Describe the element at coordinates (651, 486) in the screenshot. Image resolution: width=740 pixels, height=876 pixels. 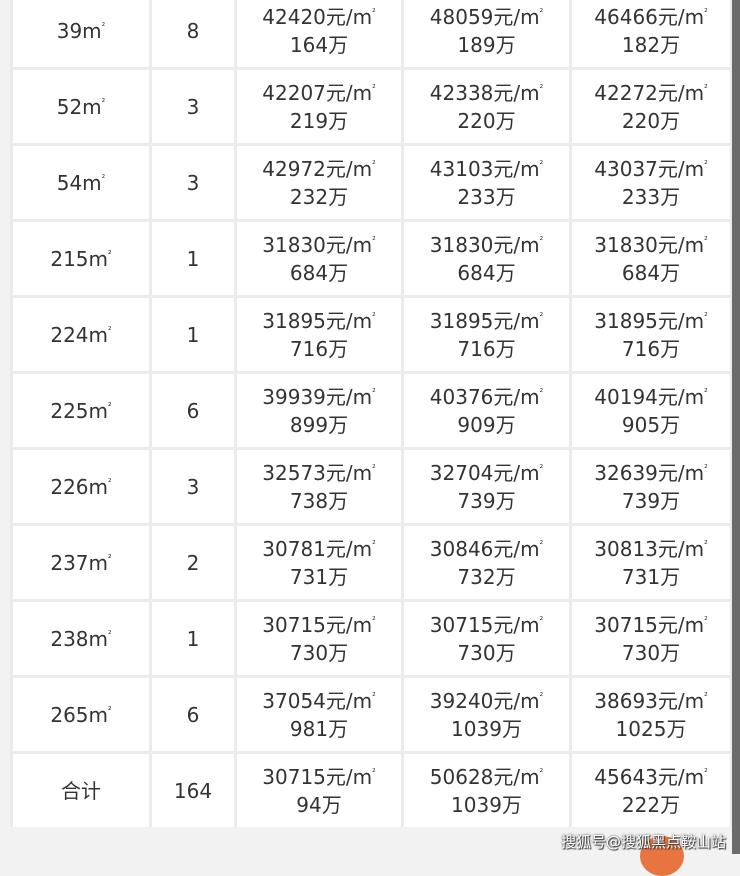
I see `price-cell: 32639元/m² 739万` at that location.